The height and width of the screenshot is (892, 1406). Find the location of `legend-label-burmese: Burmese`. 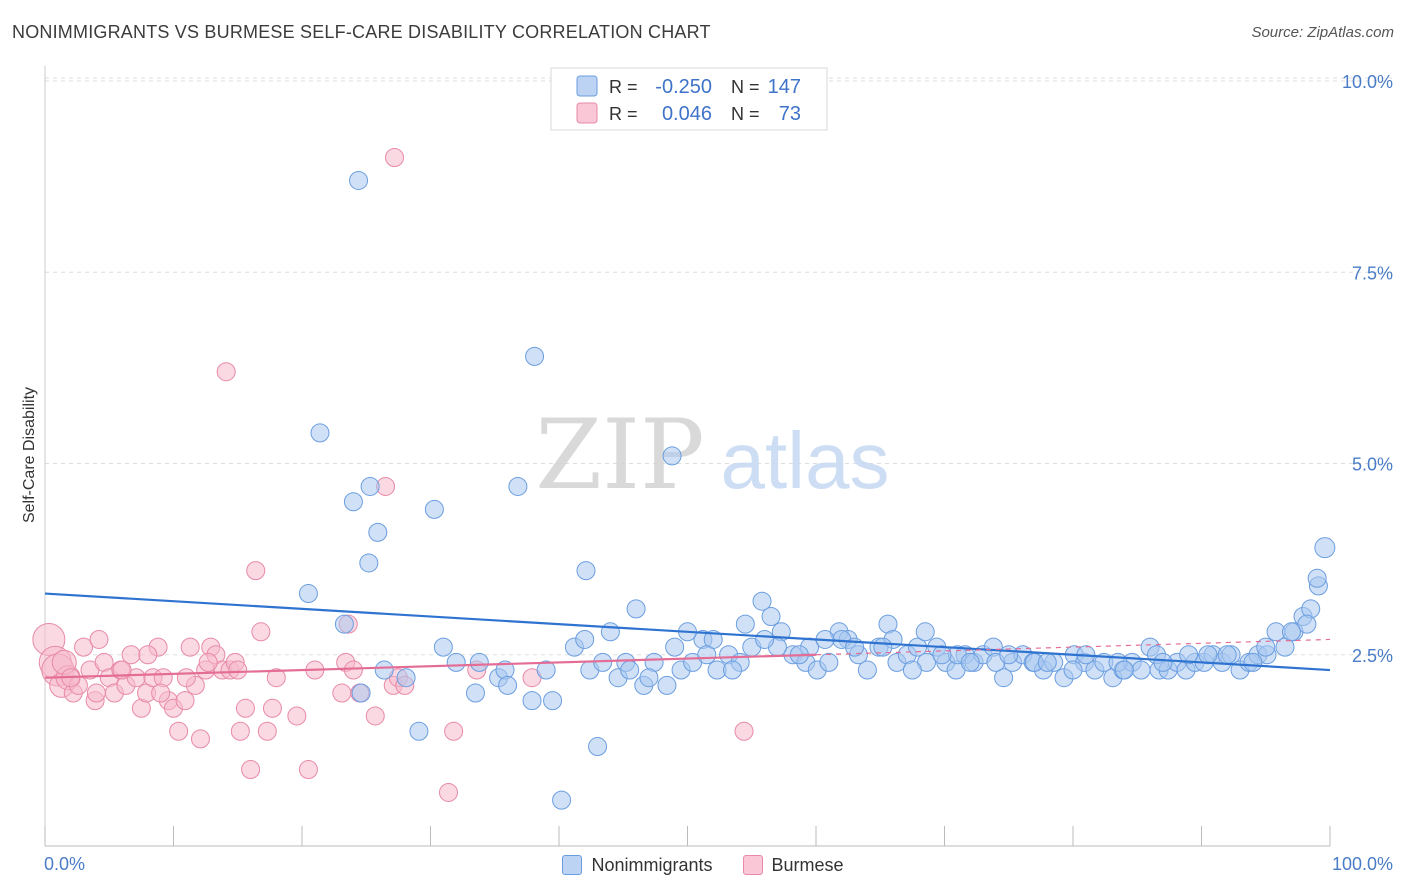

legend-label-burmese: Burmese is located at coordinates (807, 864).